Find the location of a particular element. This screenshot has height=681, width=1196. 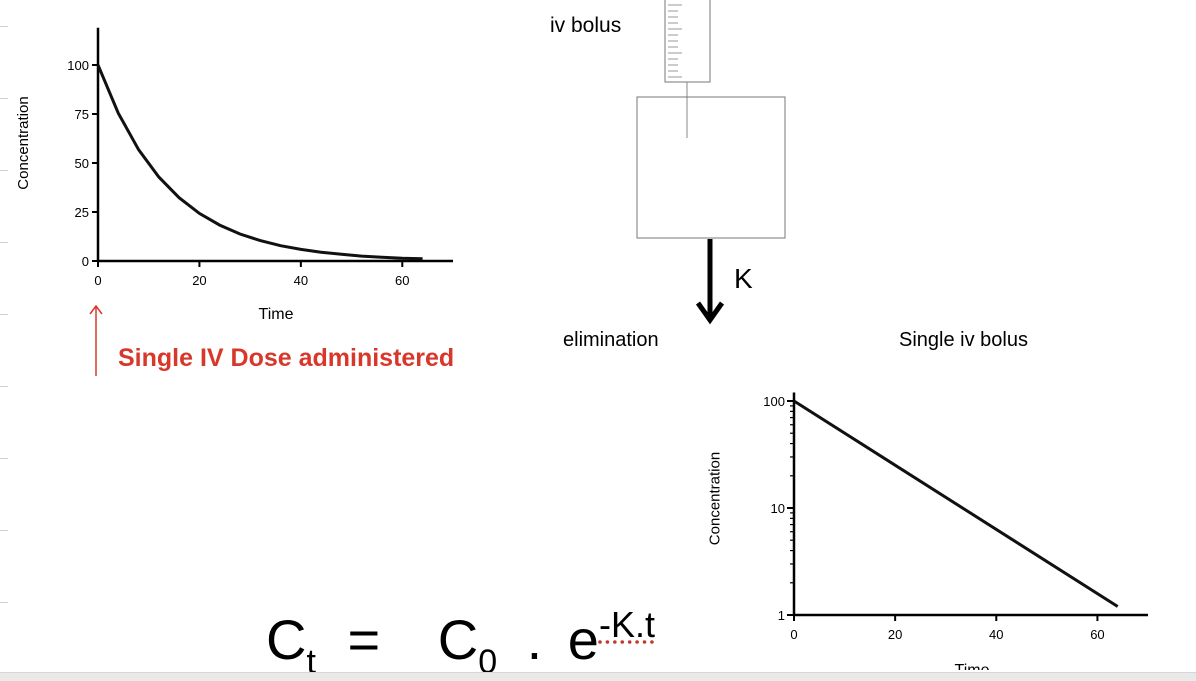

formula-lhs: C is located at coordinates (286, 639).